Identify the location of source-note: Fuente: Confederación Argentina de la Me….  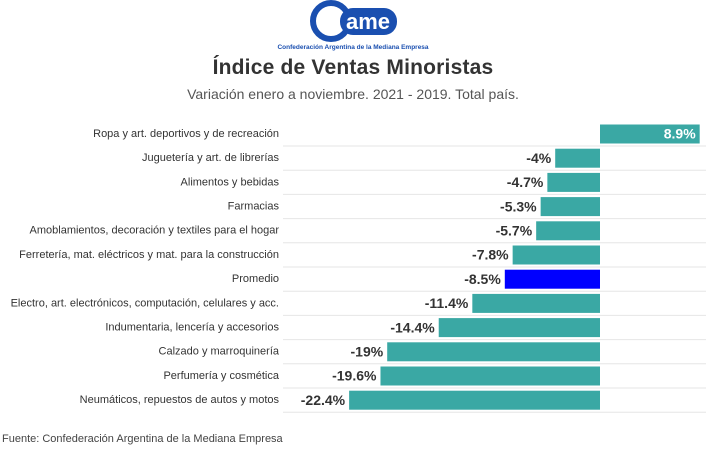
(142, 439).